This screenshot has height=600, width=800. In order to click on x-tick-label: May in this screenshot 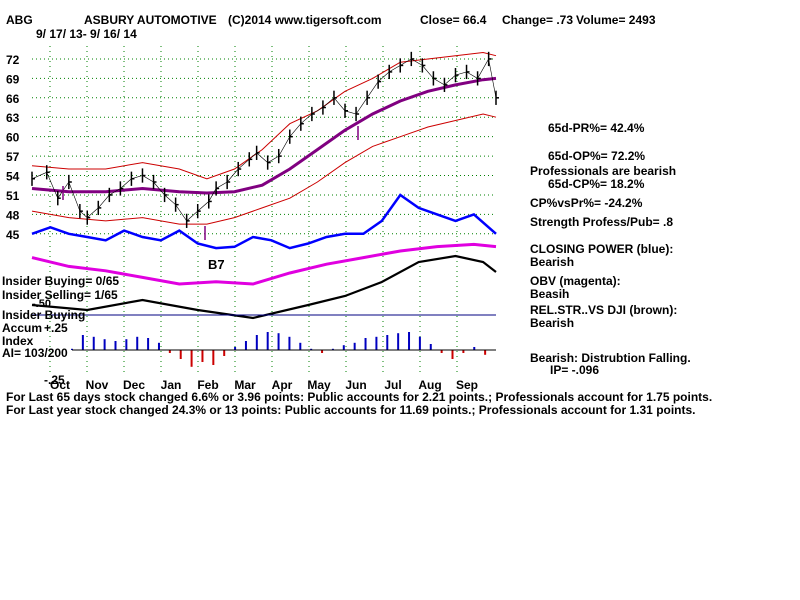, I will do `click(319, 385)`.